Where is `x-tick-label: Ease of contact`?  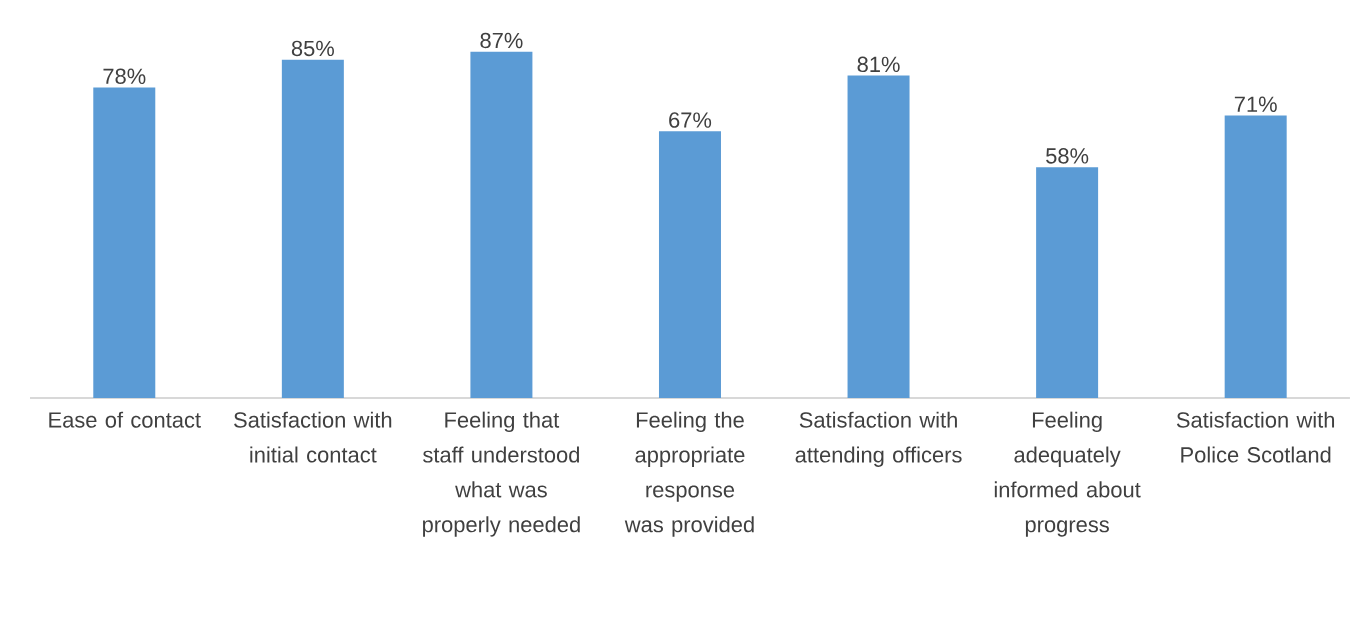
x-tick-label: Ease of contact is located at coordinates (125, 419).